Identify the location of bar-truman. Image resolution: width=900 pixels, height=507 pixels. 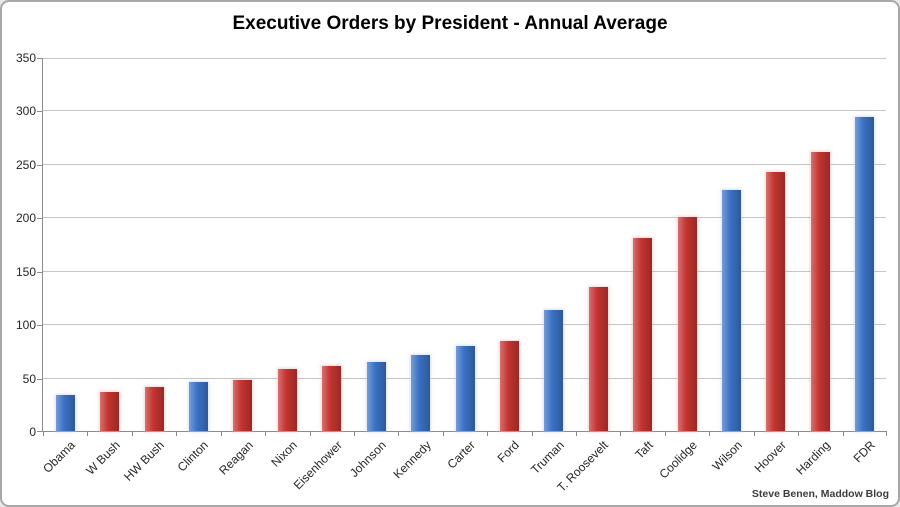
(553, 370).